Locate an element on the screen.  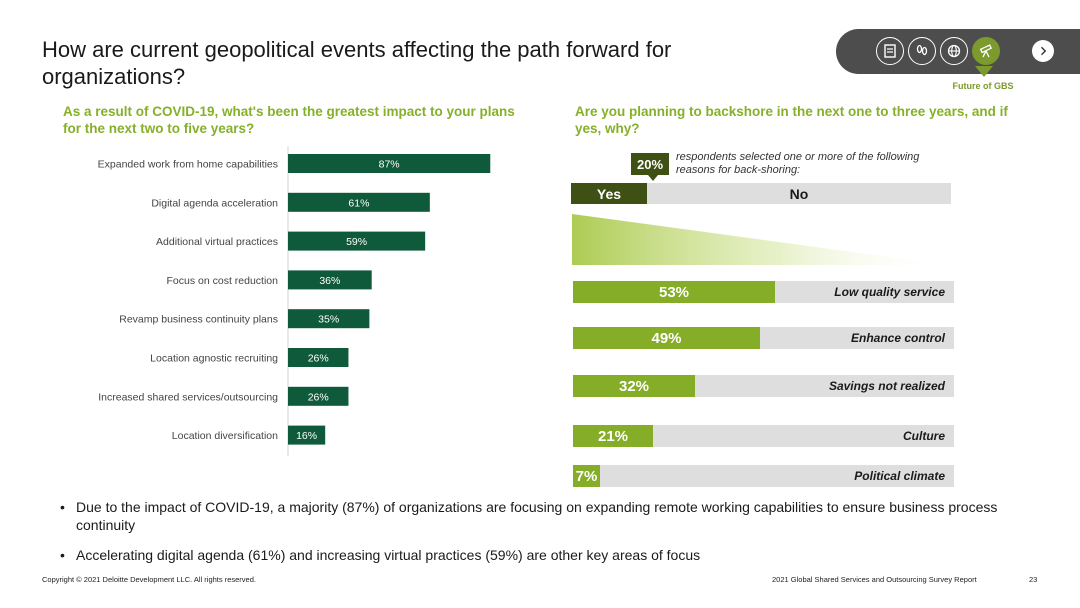
category-label: Additional virtual practices is located at coordinates (217, 242).